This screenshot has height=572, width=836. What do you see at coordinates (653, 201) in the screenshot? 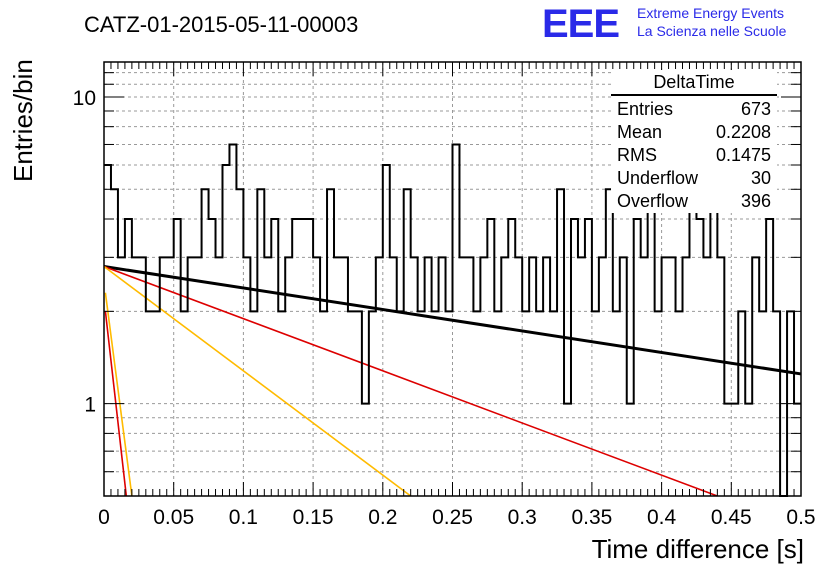
I see `stats-label: Overflow` at bounding box center [653, 201].